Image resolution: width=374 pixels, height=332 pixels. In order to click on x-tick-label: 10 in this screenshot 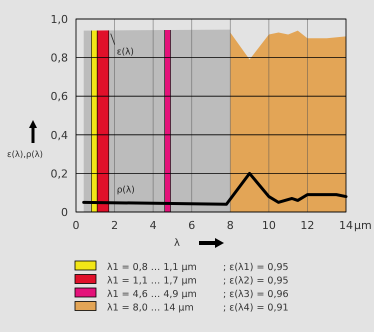, I will do `click(269, 225)`.